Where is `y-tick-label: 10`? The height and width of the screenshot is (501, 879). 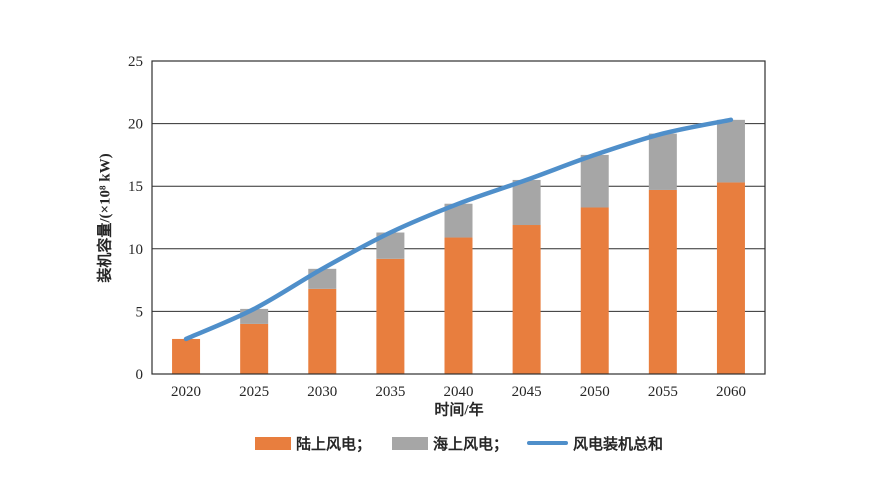
y-tick-label: 10 is located at coordinates (135, 250).